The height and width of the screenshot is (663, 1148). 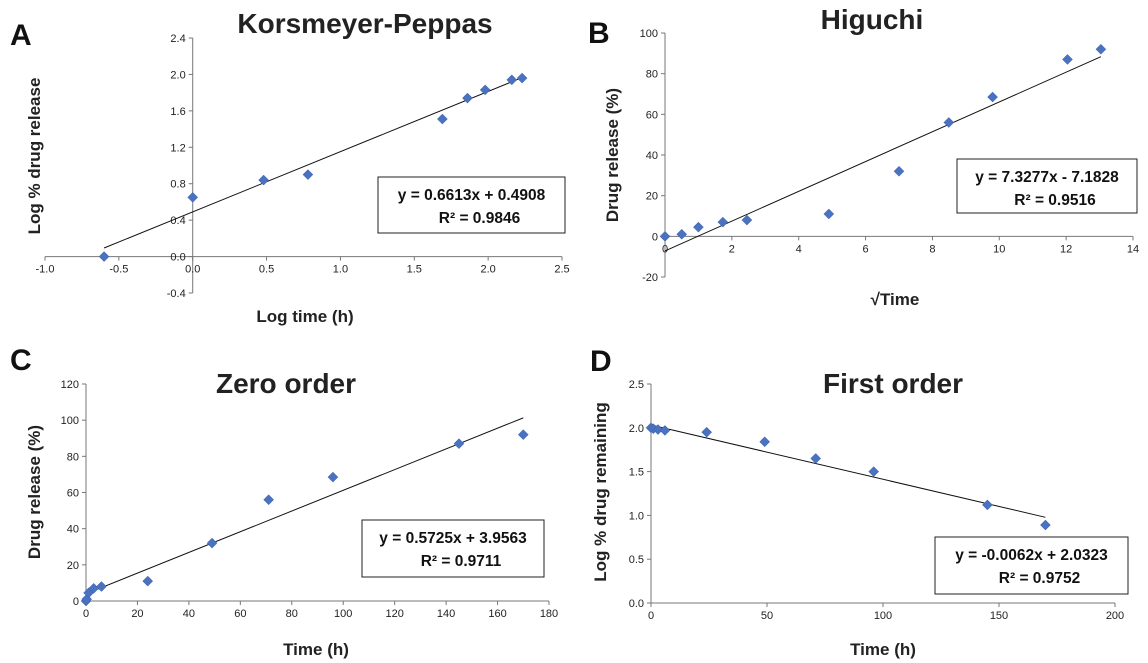 What do you see at coordinates (1115, 616) in the screenshot?
I see `x-tick-label: 200` at bounding box center [1115, 616].